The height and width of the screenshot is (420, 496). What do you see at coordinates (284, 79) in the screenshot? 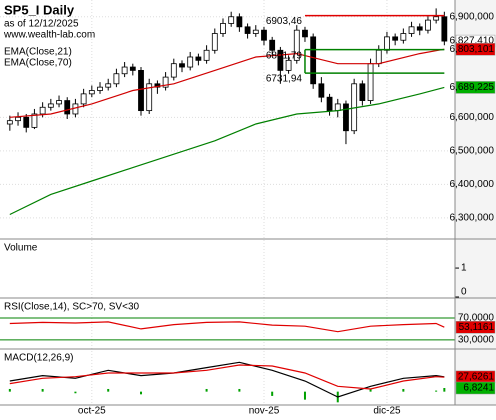
I see `level-label: 6731,94` at bounding box center [284, 79].